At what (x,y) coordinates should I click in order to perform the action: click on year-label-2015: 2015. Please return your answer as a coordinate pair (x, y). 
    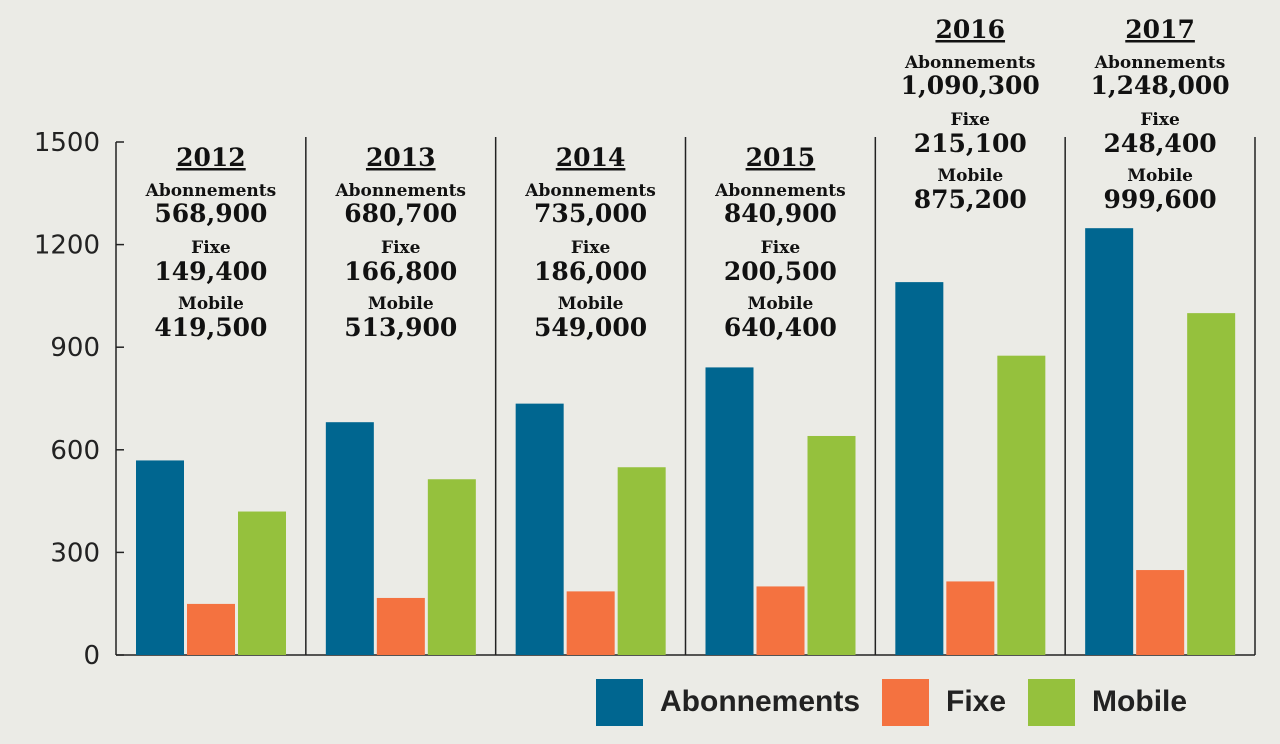
    Looking at the image, I should click on (781, 157).